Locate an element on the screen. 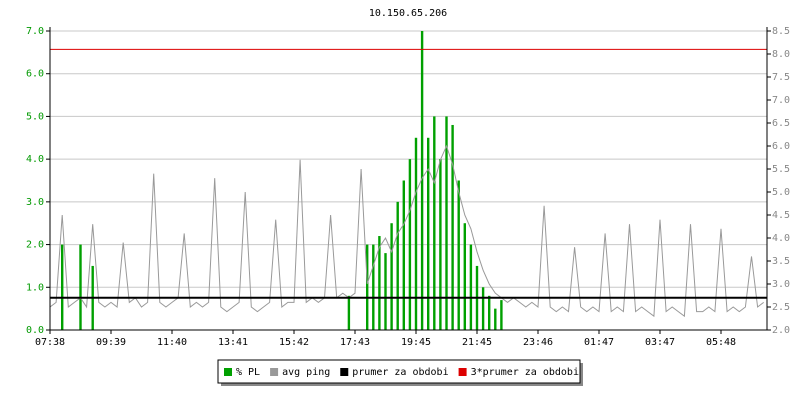 The image size is (800, 400). x-tick-label: 05:48 is located at coordinates (721, 342).